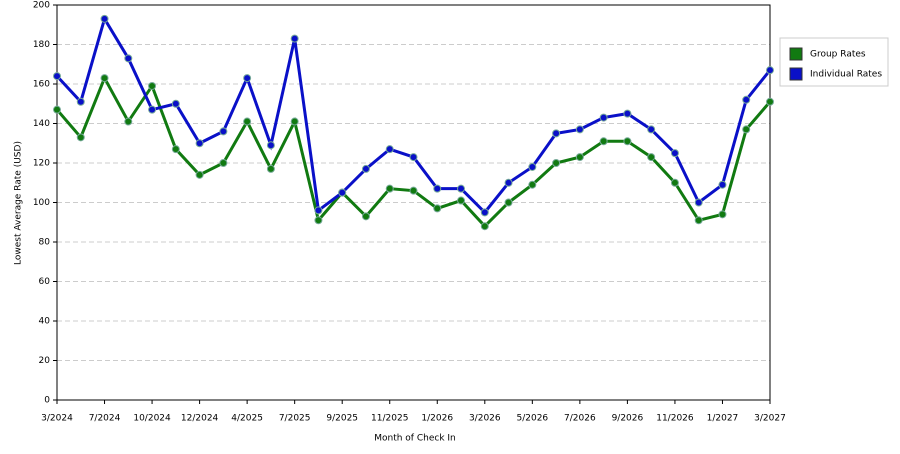 This screenshot has width=900, height=454. Describe the element at coordinates (838, 55) in the screenshot. I see `legend-label: Group Rates` at that location.